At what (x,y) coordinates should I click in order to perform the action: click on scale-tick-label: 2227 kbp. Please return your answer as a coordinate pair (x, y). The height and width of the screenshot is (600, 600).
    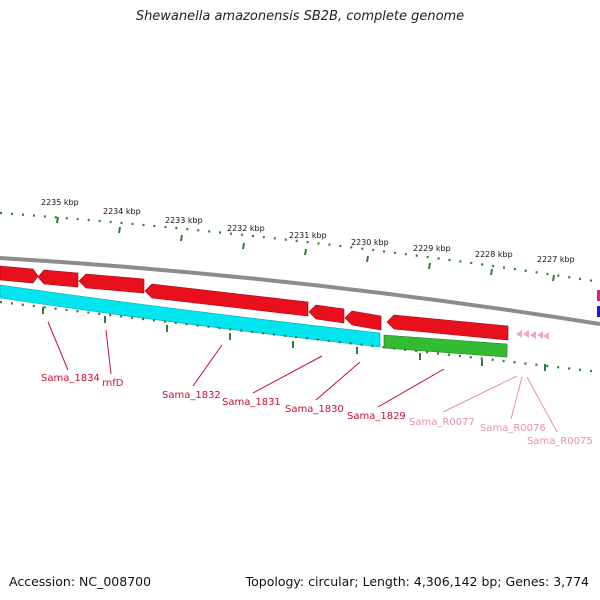
    Looking at the image, I should click on (556, 259).